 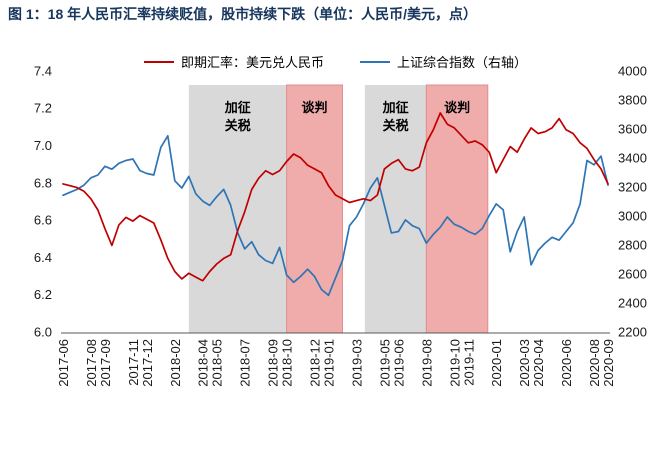 I want to click on red-line-swatch-icon, so click(x=158, y=61).